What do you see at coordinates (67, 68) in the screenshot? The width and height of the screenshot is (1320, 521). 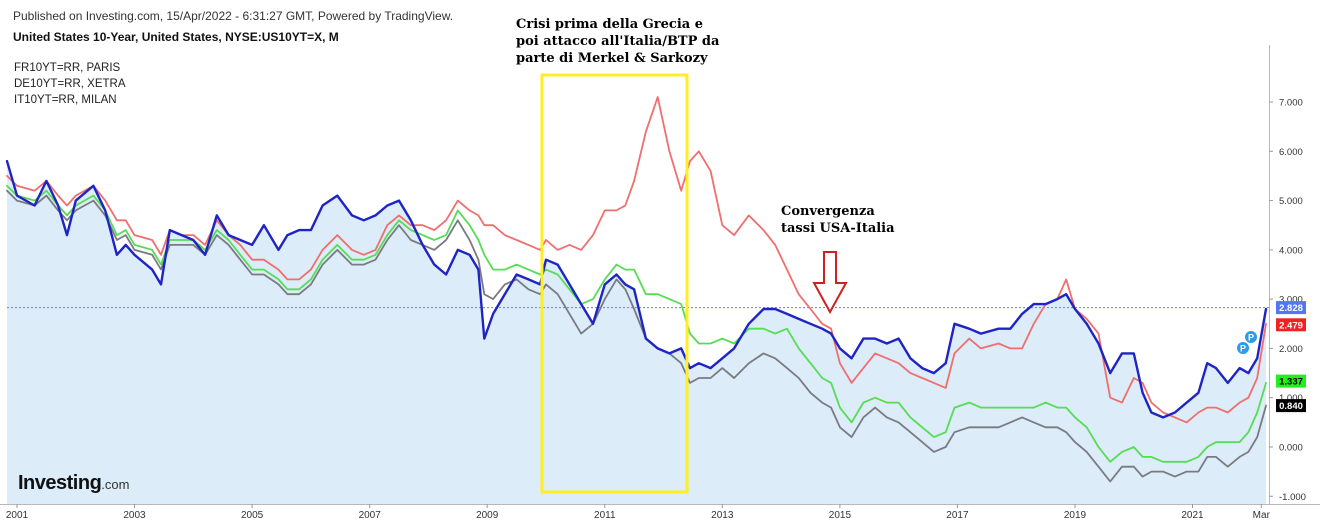 I see `legend-item-fr: FR10YT=RR, PARIS` at bounding box center [67, 68].